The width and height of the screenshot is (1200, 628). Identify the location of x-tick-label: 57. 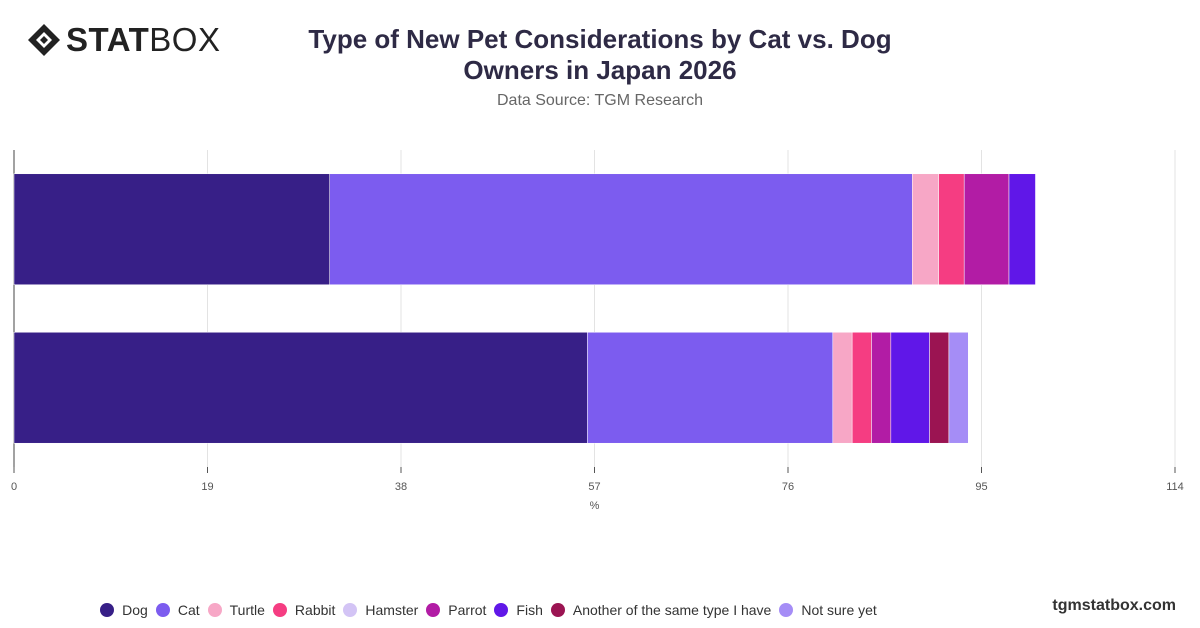
(594, 487).